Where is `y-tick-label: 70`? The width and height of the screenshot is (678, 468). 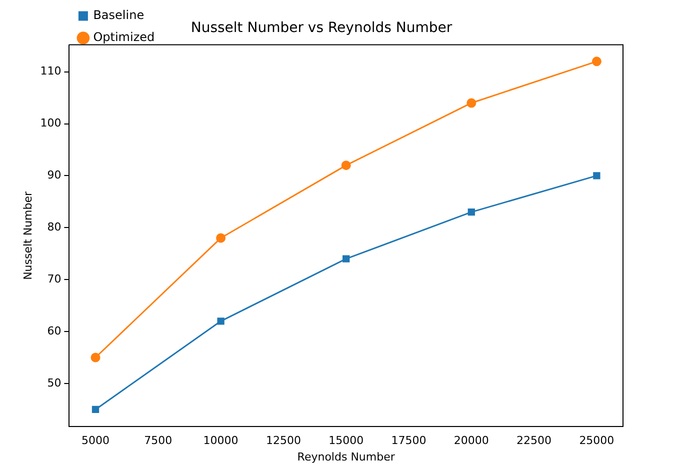
y-tick-label: 70 is located at coordinates (54, 279).